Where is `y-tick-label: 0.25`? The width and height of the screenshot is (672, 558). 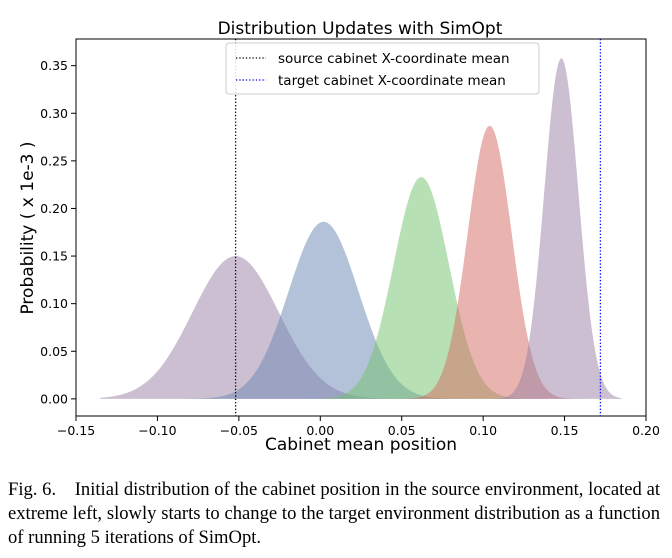 y-tick-label: 0.25 is located at coordinates (54, 160).